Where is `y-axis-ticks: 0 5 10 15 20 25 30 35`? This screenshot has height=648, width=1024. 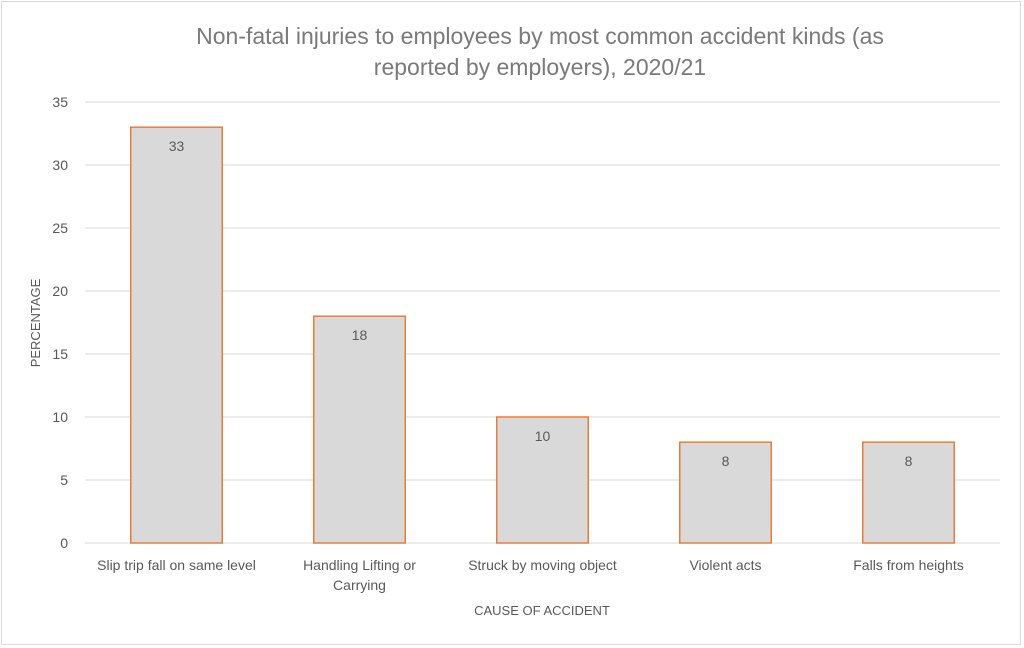 y-axis-ticks: 0 5 10 15 20 25 30 35 is located at coordinates (60, 322).